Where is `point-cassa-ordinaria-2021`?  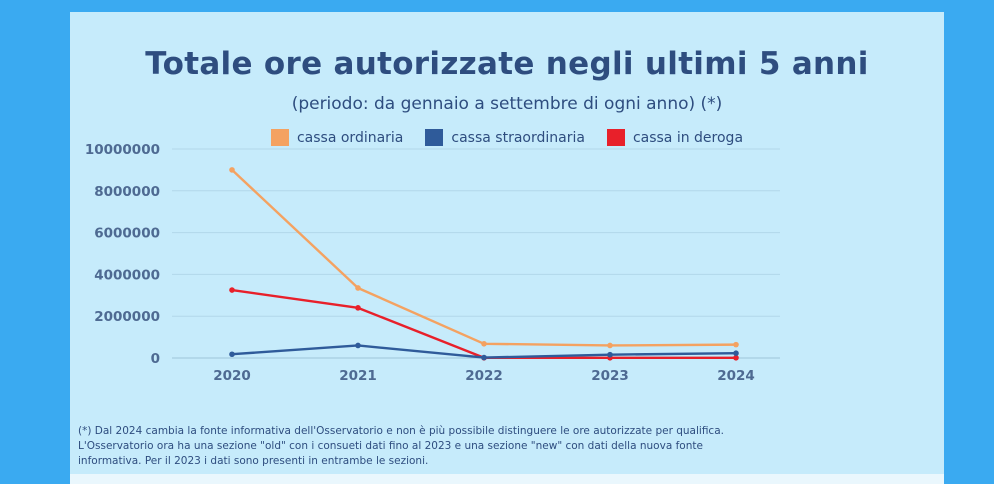 point-cassa-ordinaria-2021 is located at coordinates (358, 288).